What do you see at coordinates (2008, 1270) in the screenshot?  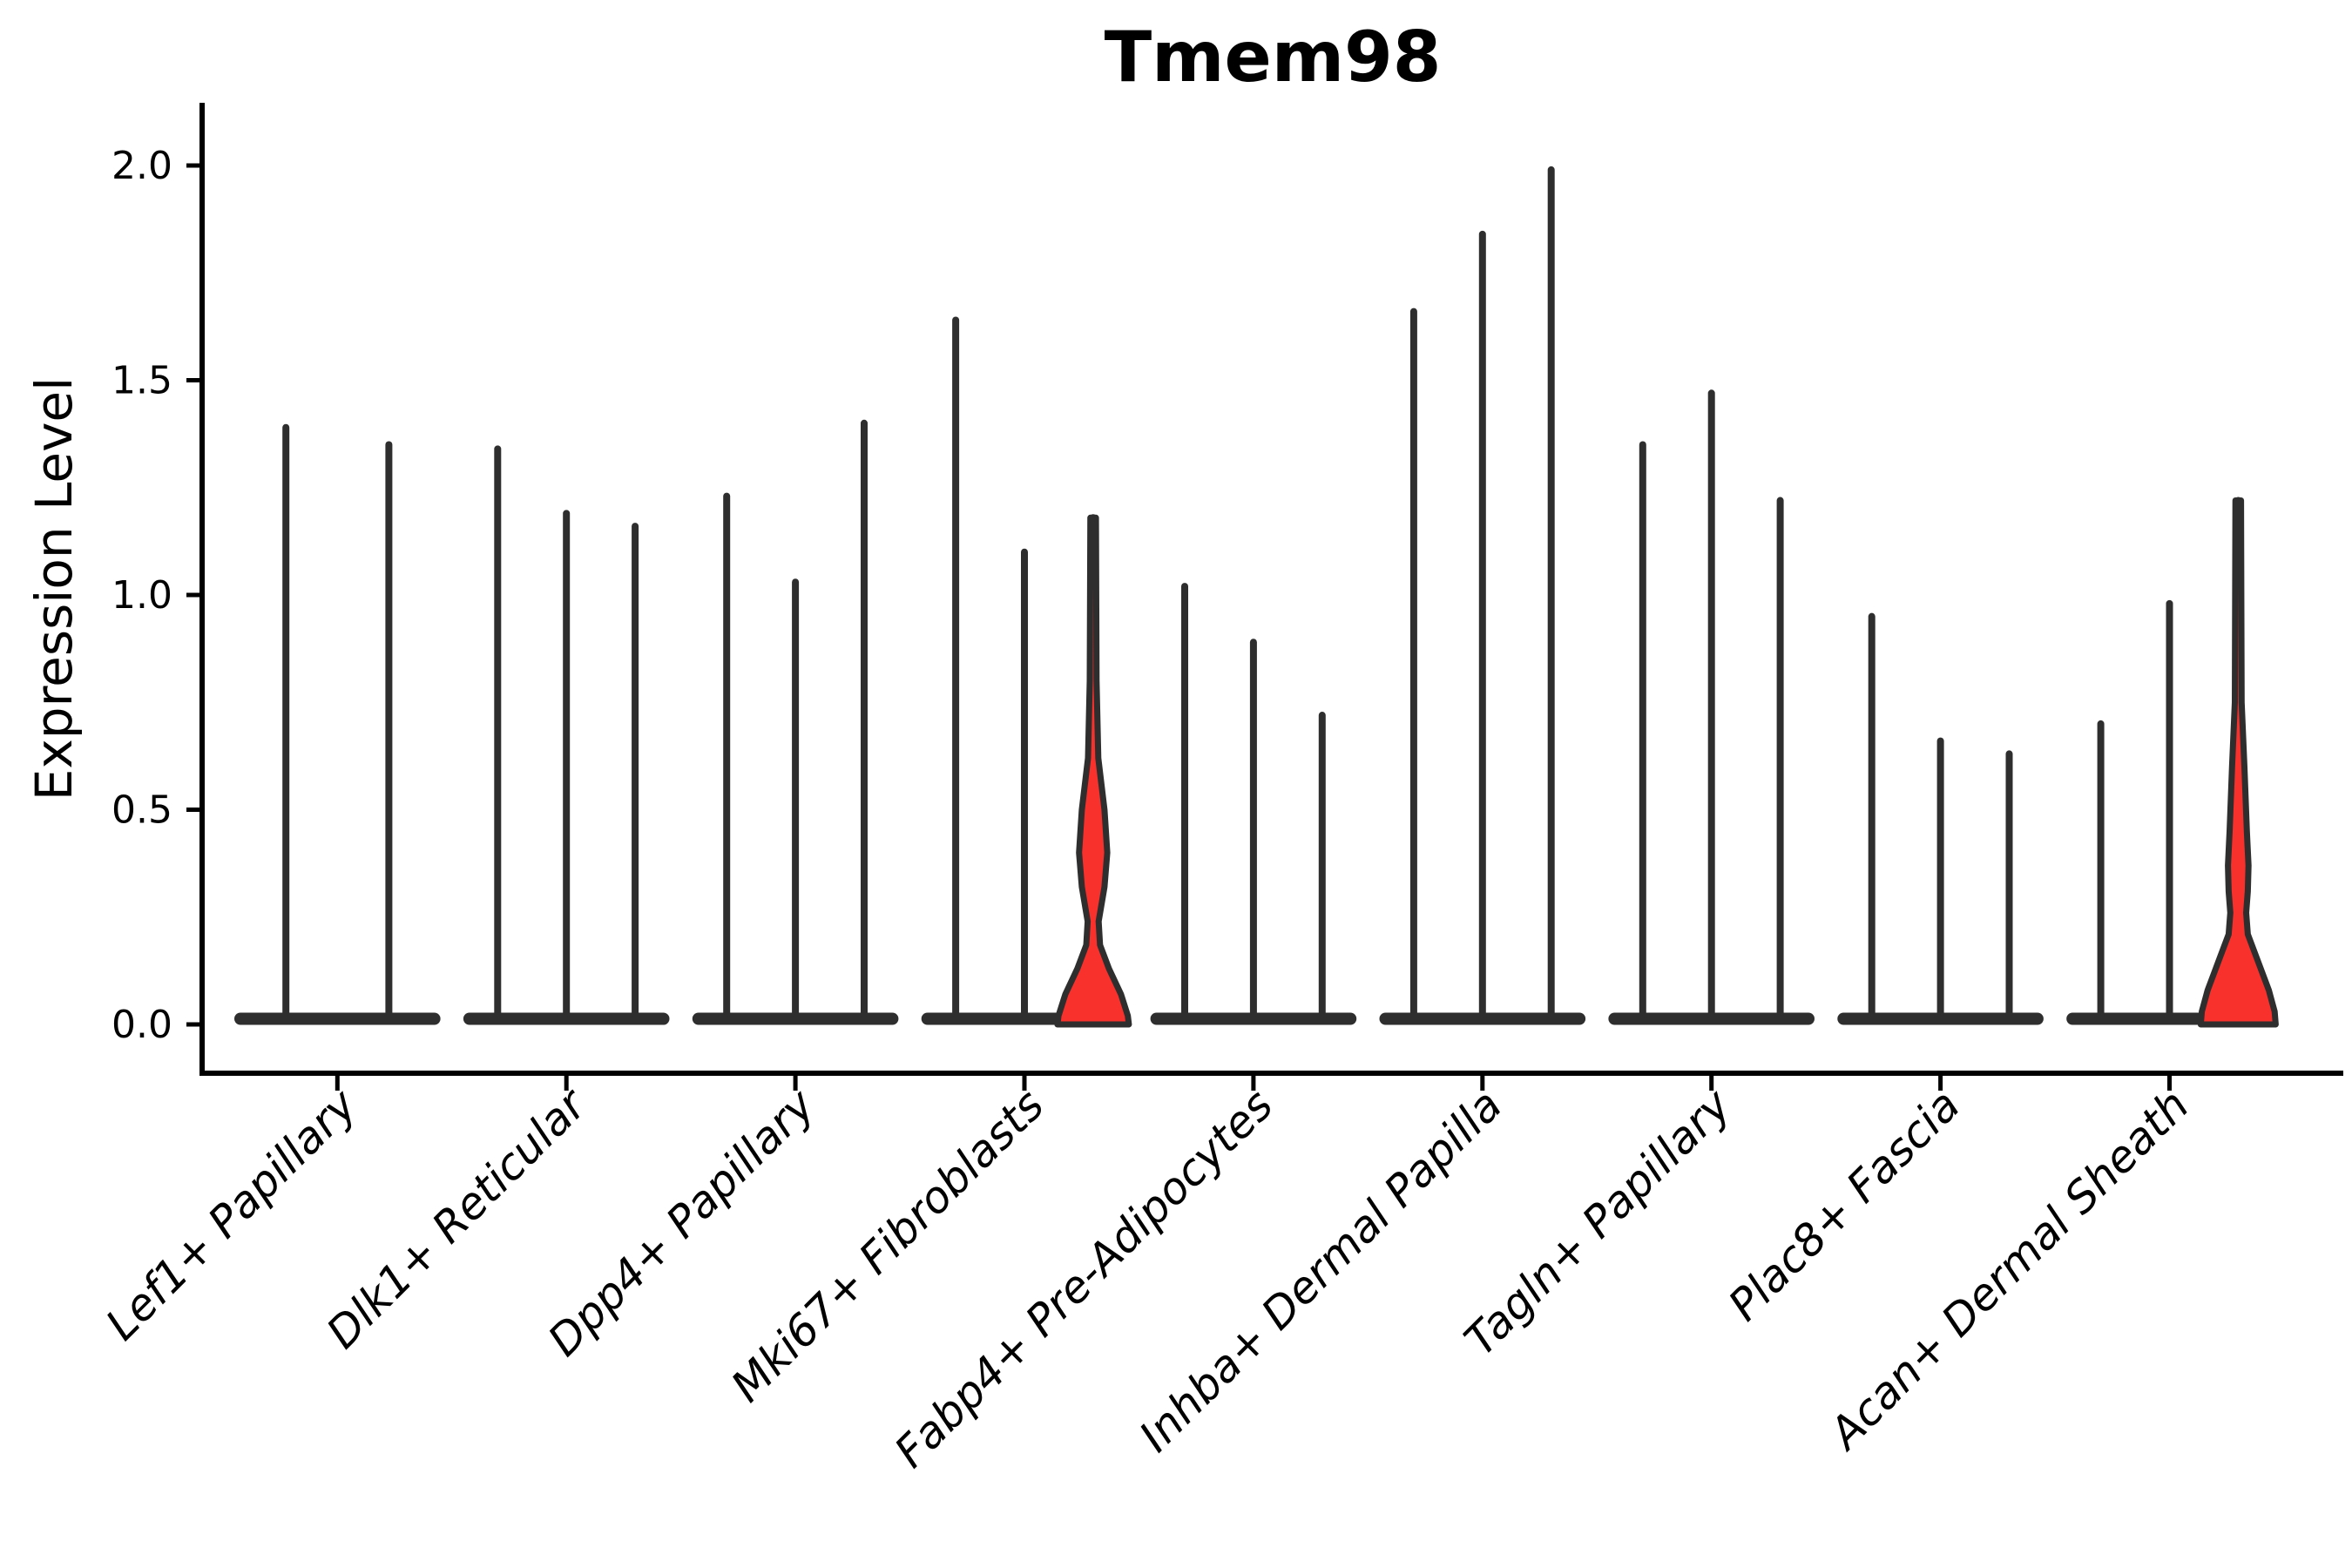 I see `x-tick-label: Acan+ Dermal Sheath` at bounding box center [2008, 1270].